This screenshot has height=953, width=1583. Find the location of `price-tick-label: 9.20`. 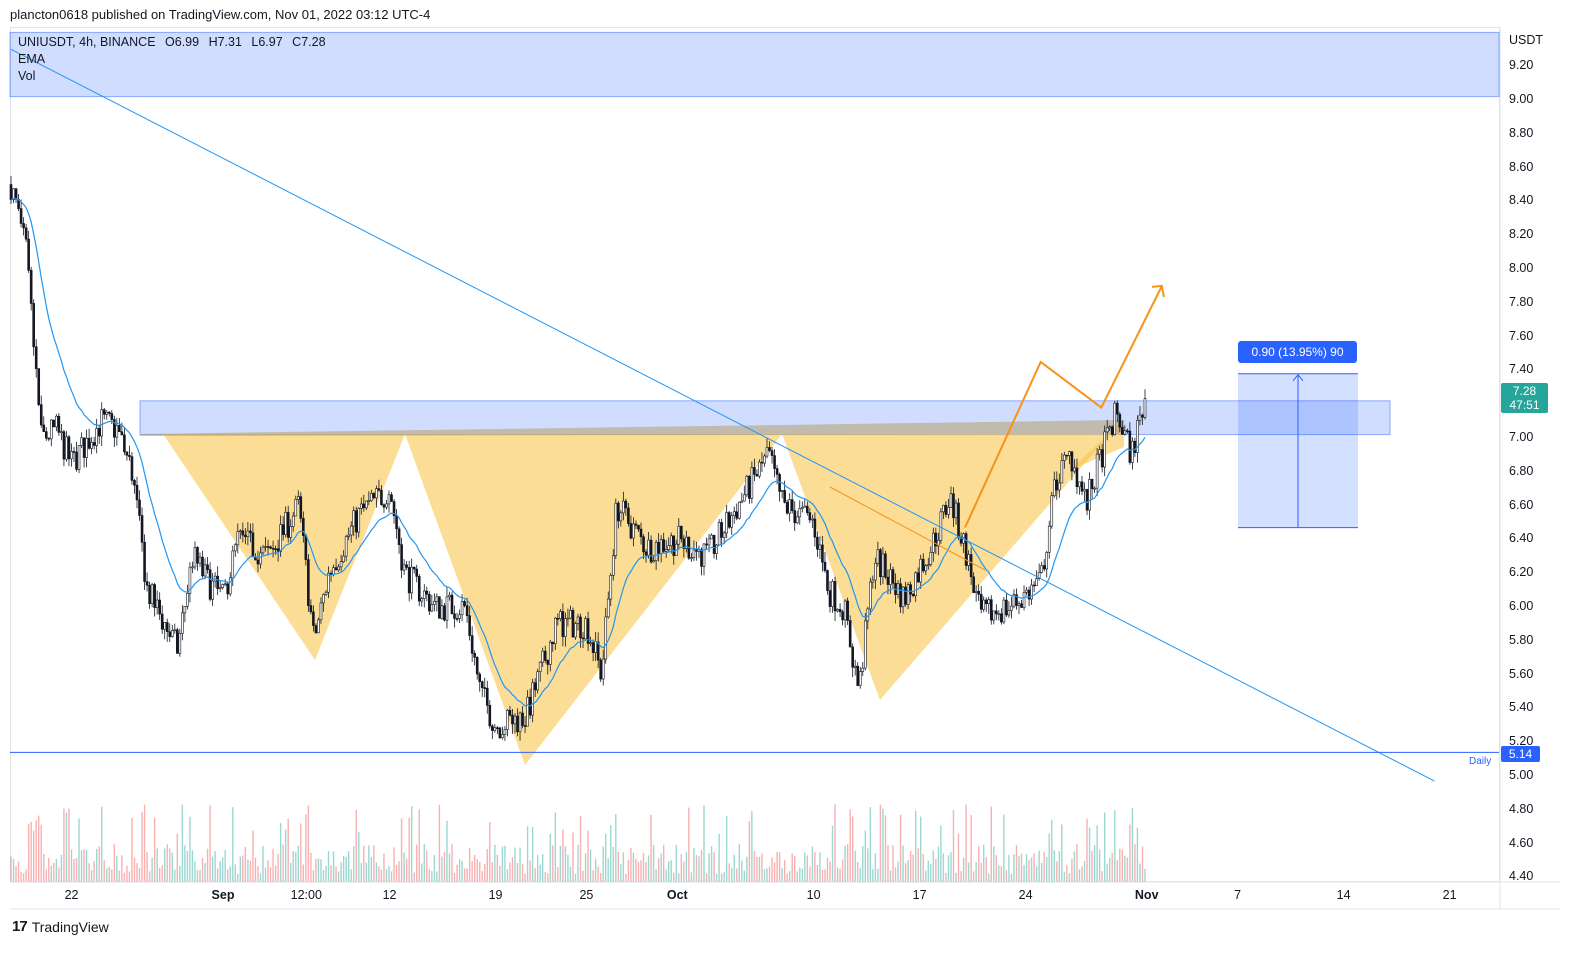

price-tick-label: 9.20 is located at coordinates (1521, 65).